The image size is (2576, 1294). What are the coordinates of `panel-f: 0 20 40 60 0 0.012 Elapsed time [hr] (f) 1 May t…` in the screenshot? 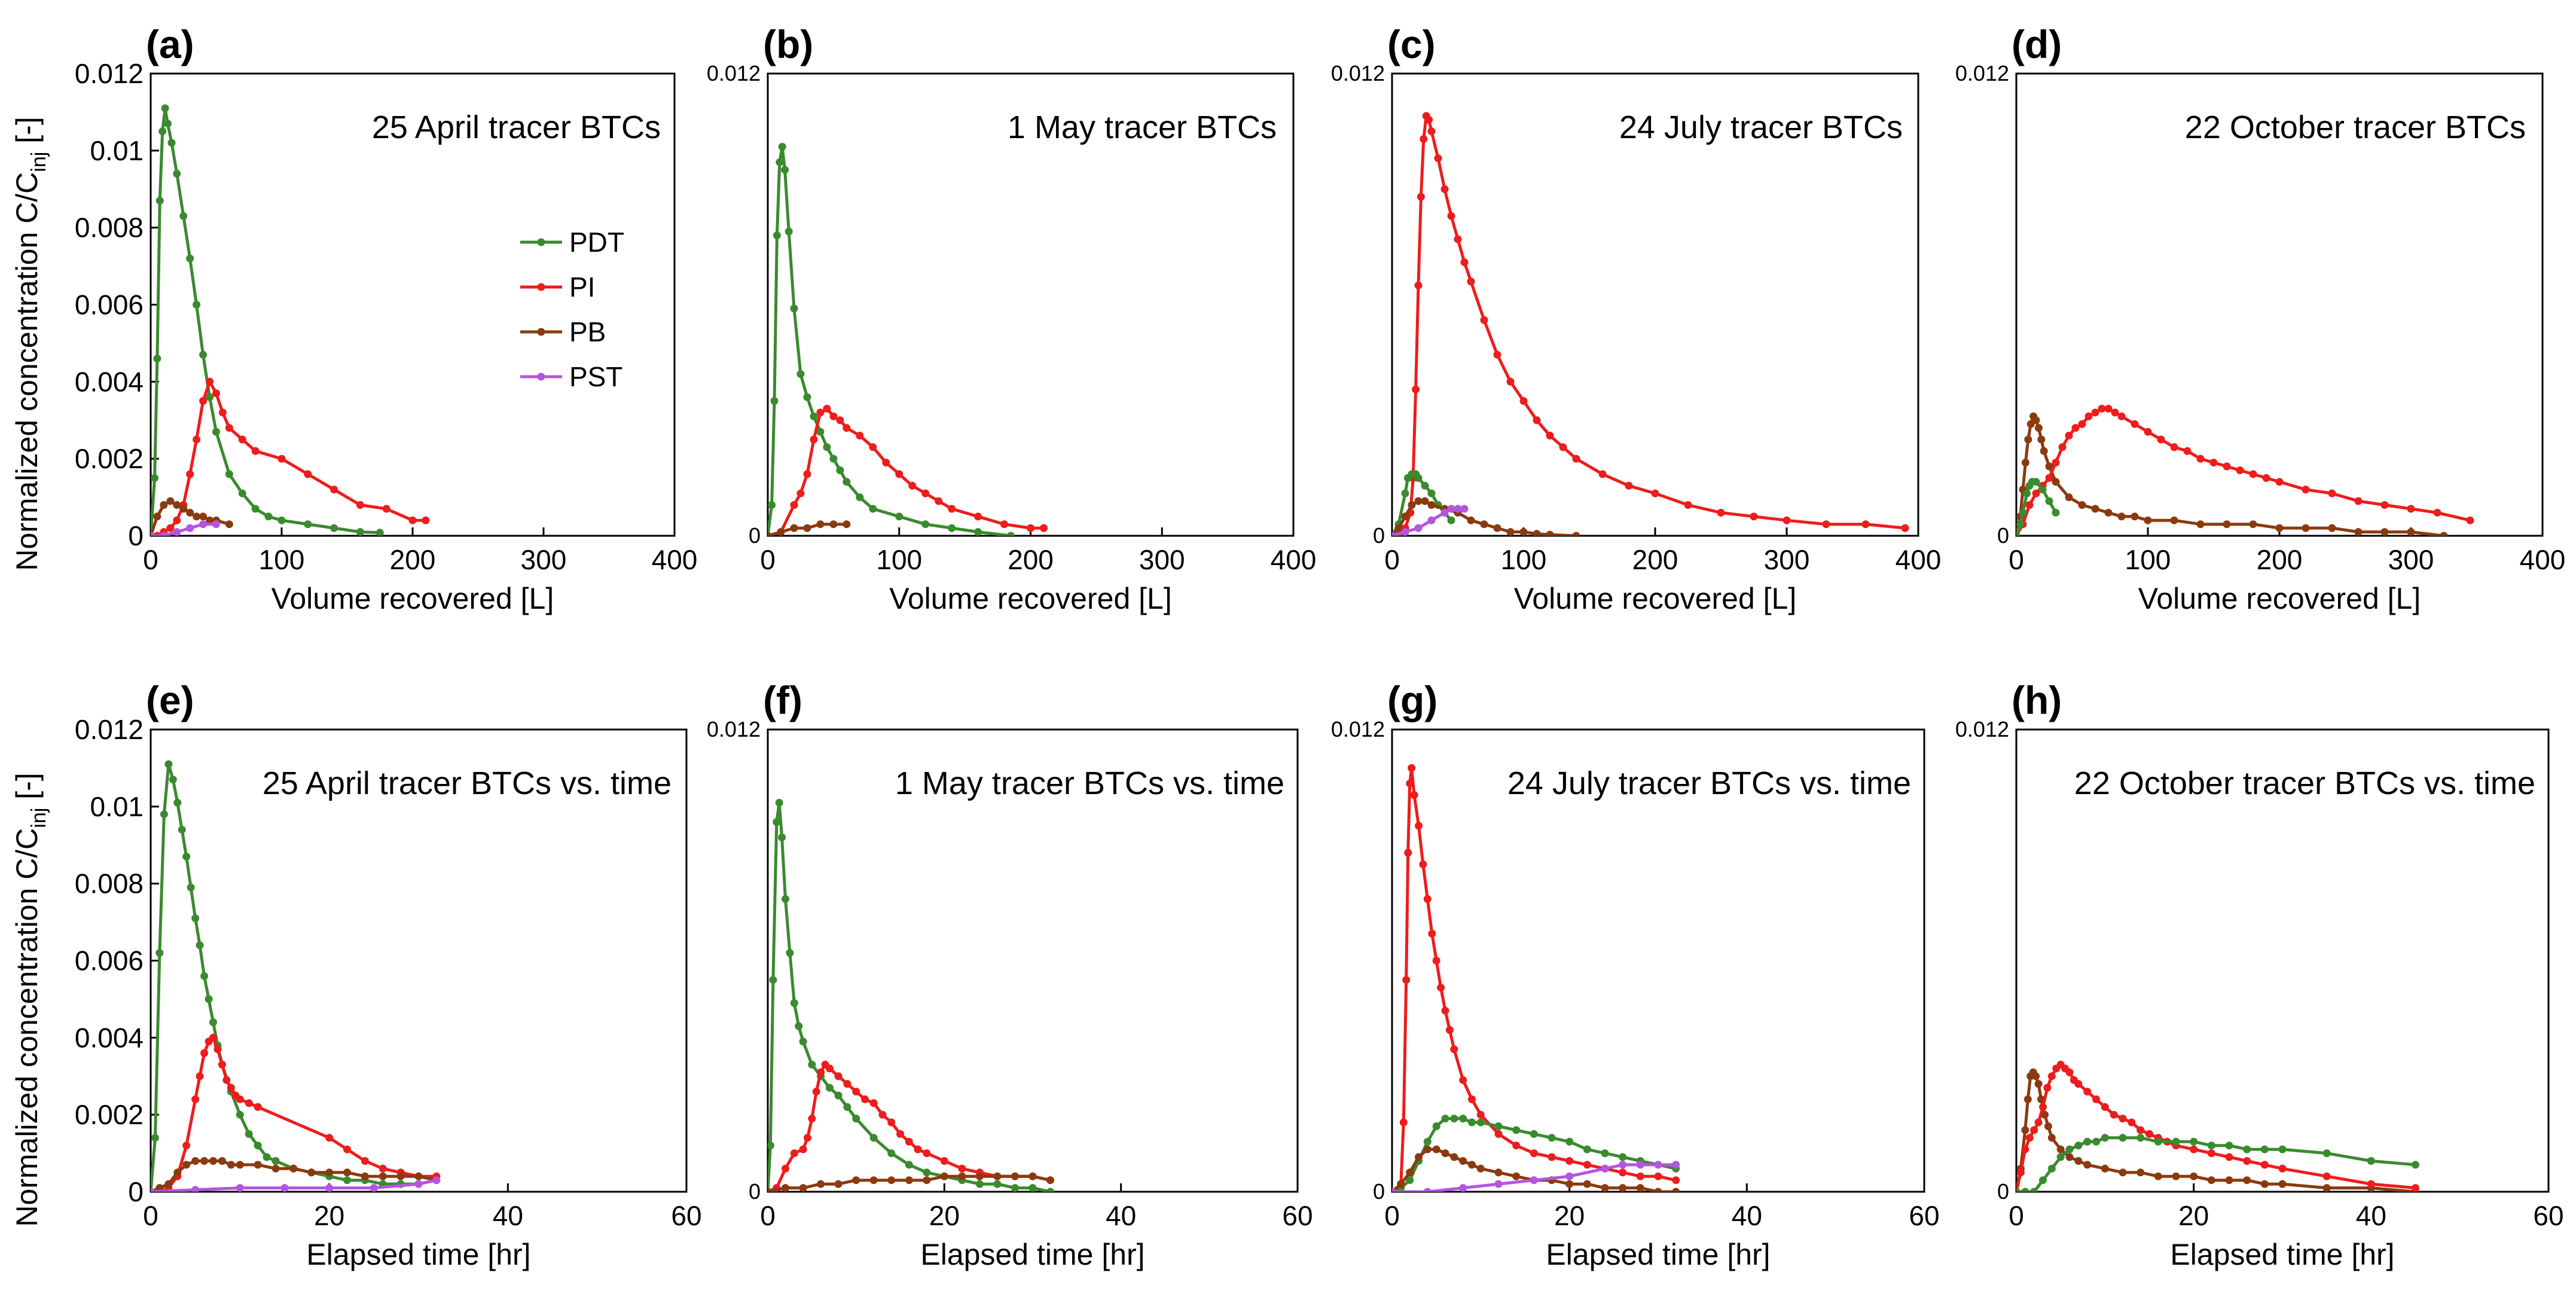 It's located at (1010, 975).